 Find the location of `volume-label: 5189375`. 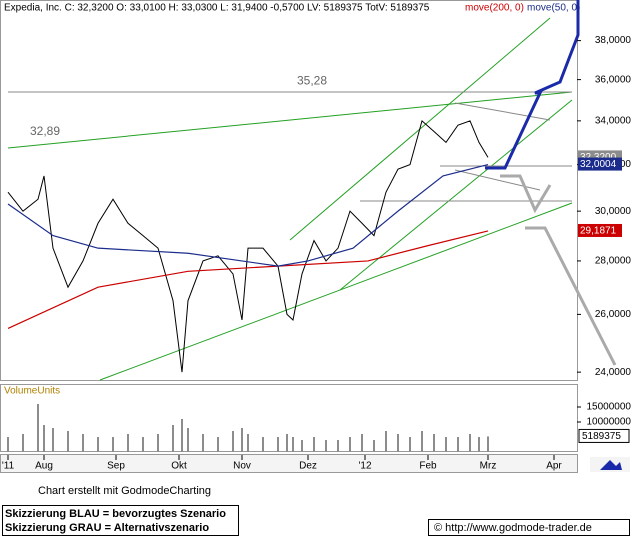

volume-label: 5189375 is located at coordinates (601, 436).